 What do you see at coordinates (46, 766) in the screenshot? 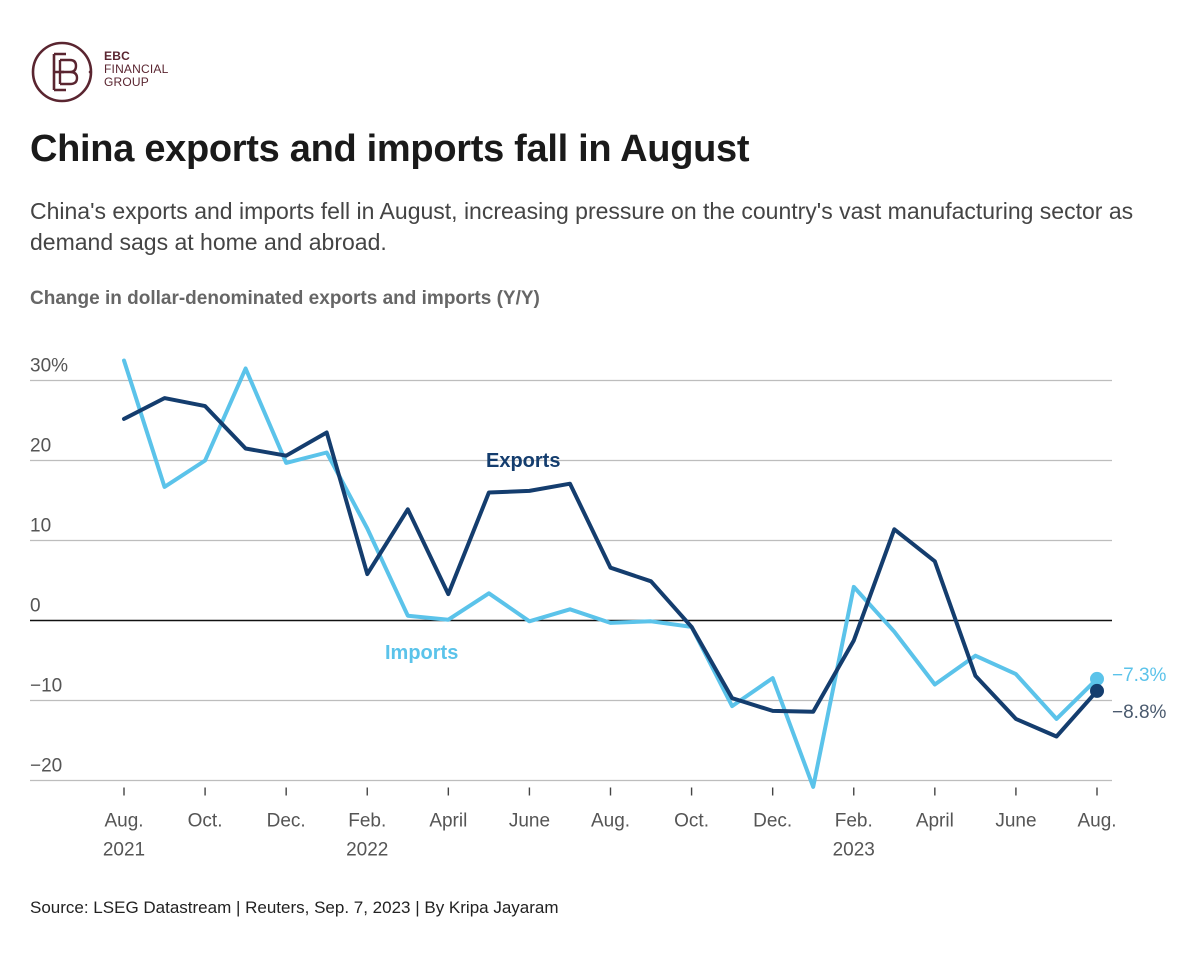
I see `y-tick-label: −20` at bounding box center [46, 766].